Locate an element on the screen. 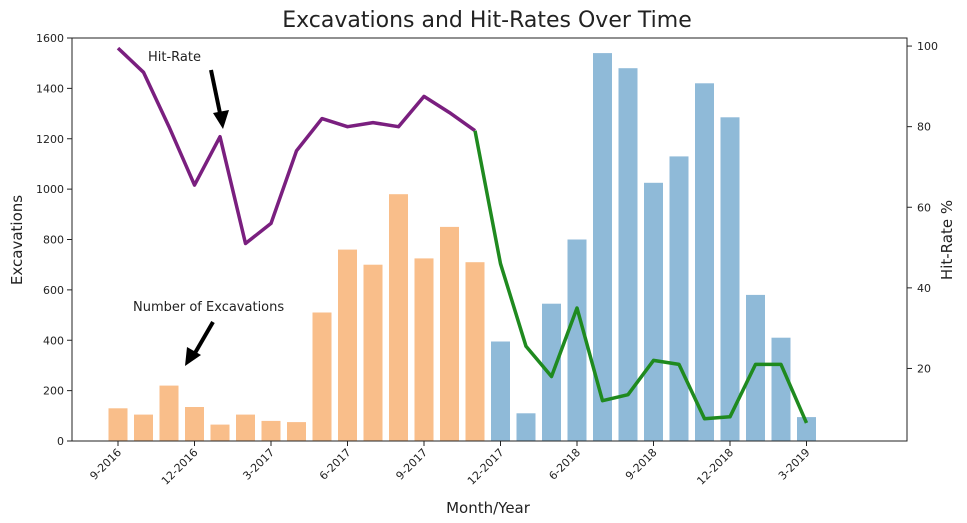 This screenshot has height=523, width=967. x-axis-label: Month/Year is located at coordinates (488, 508).